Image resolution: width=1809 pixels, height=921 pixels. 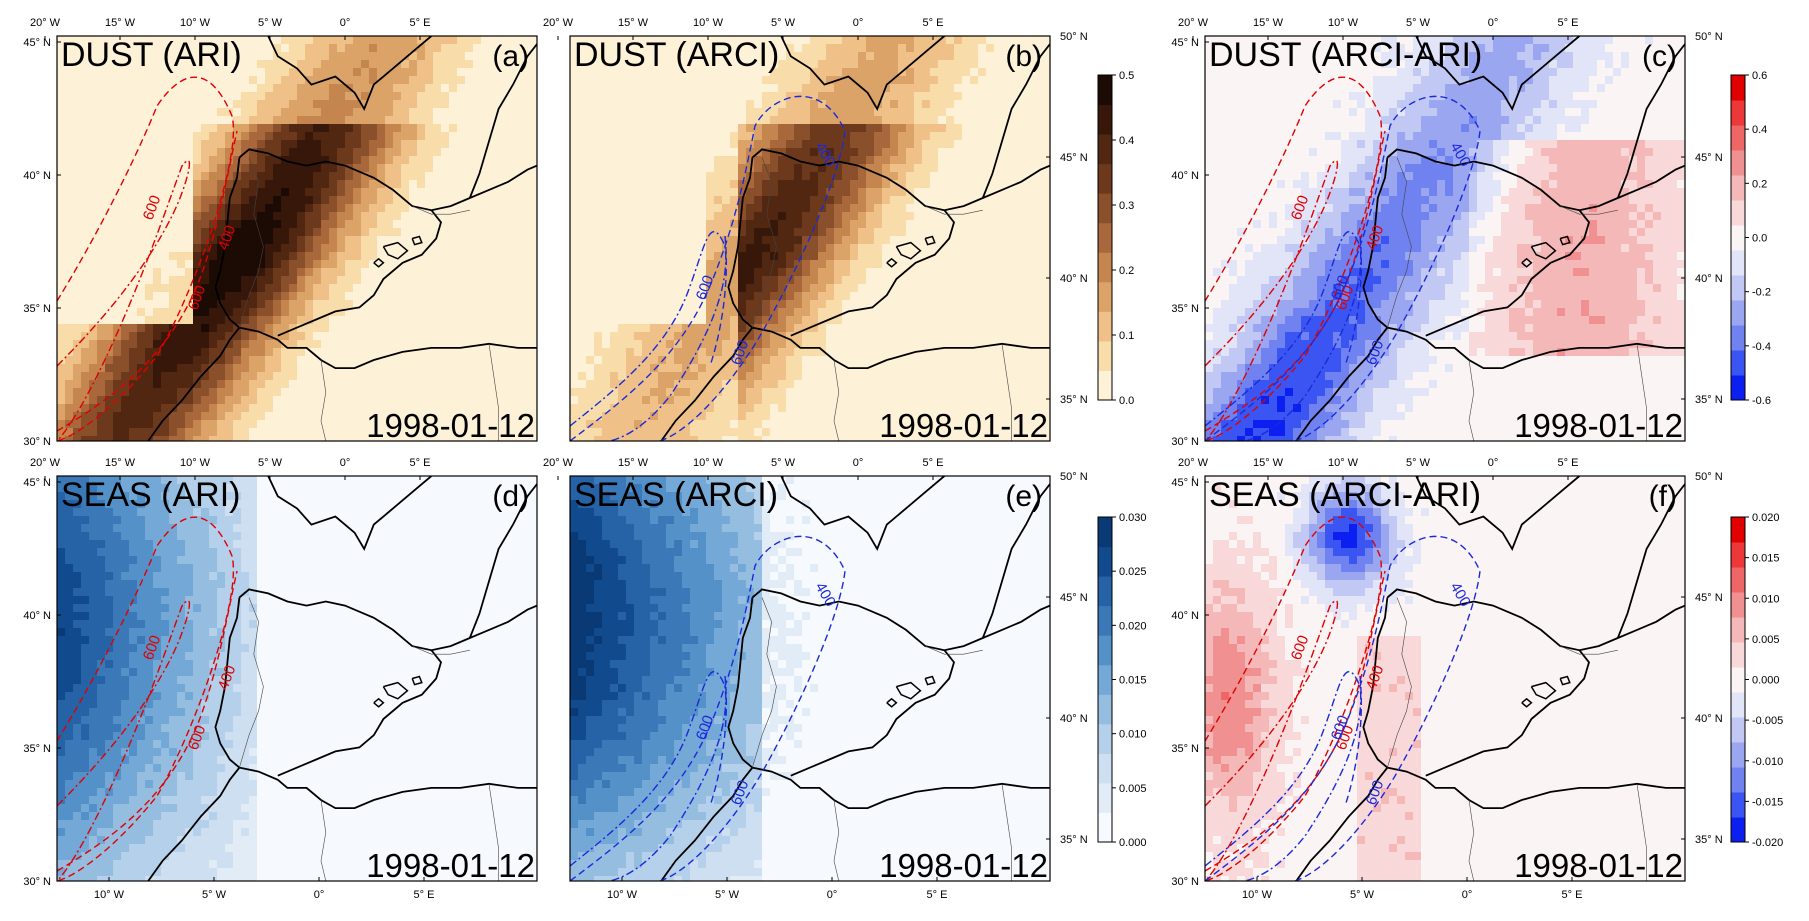 I want to click on panel-title: SEAS (ARI), so click(x=150, y=495).